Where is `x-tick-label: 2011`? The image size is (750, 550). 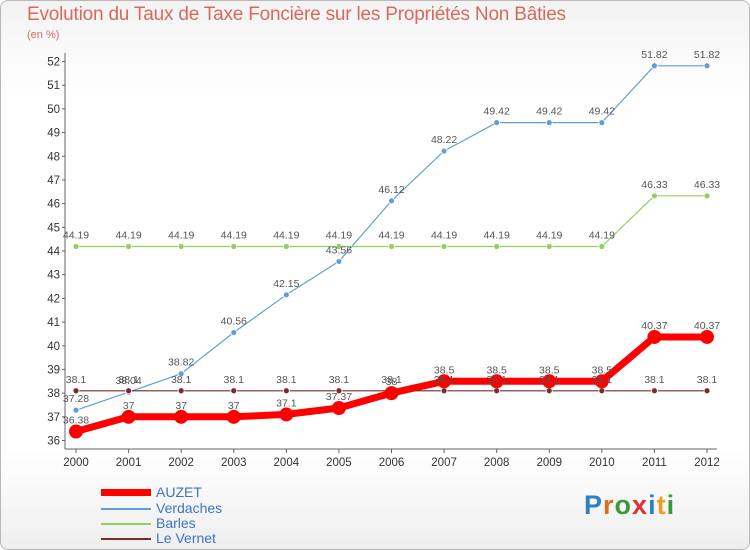
x-tick-label: 2011 is located at coordinates (654, 463).